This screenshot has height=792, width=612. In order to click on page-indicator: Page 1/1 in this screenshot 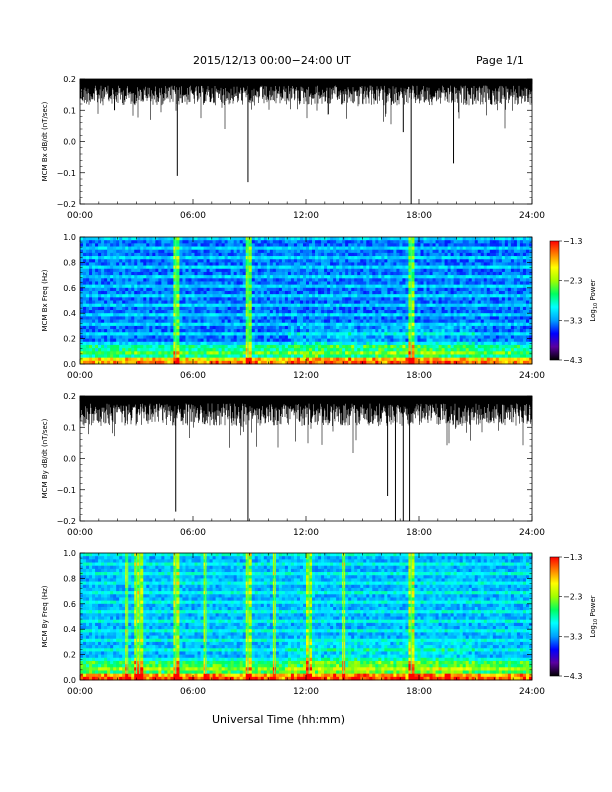, I will do `click(500, 60)`.